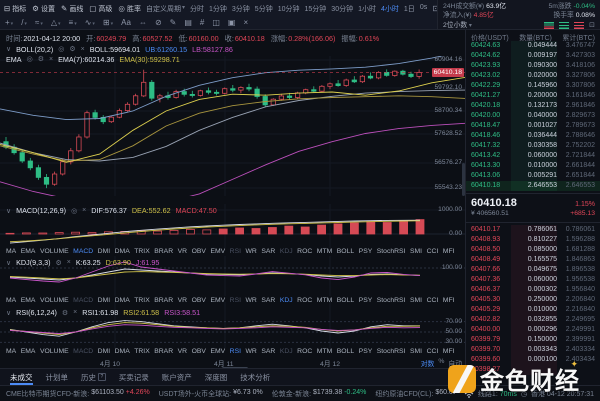 This screenshot has height=401, width=600. I want to click on fill-tool: ▤, so click(188, 22).